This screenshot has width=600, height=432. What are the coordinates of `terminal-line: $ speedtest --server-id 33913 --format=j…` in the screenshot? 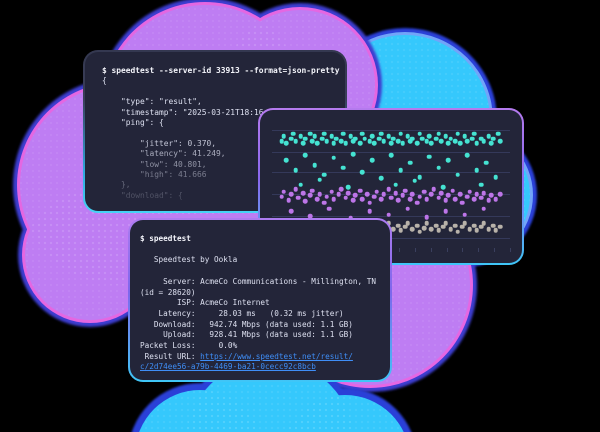 It's located at (221, 70).